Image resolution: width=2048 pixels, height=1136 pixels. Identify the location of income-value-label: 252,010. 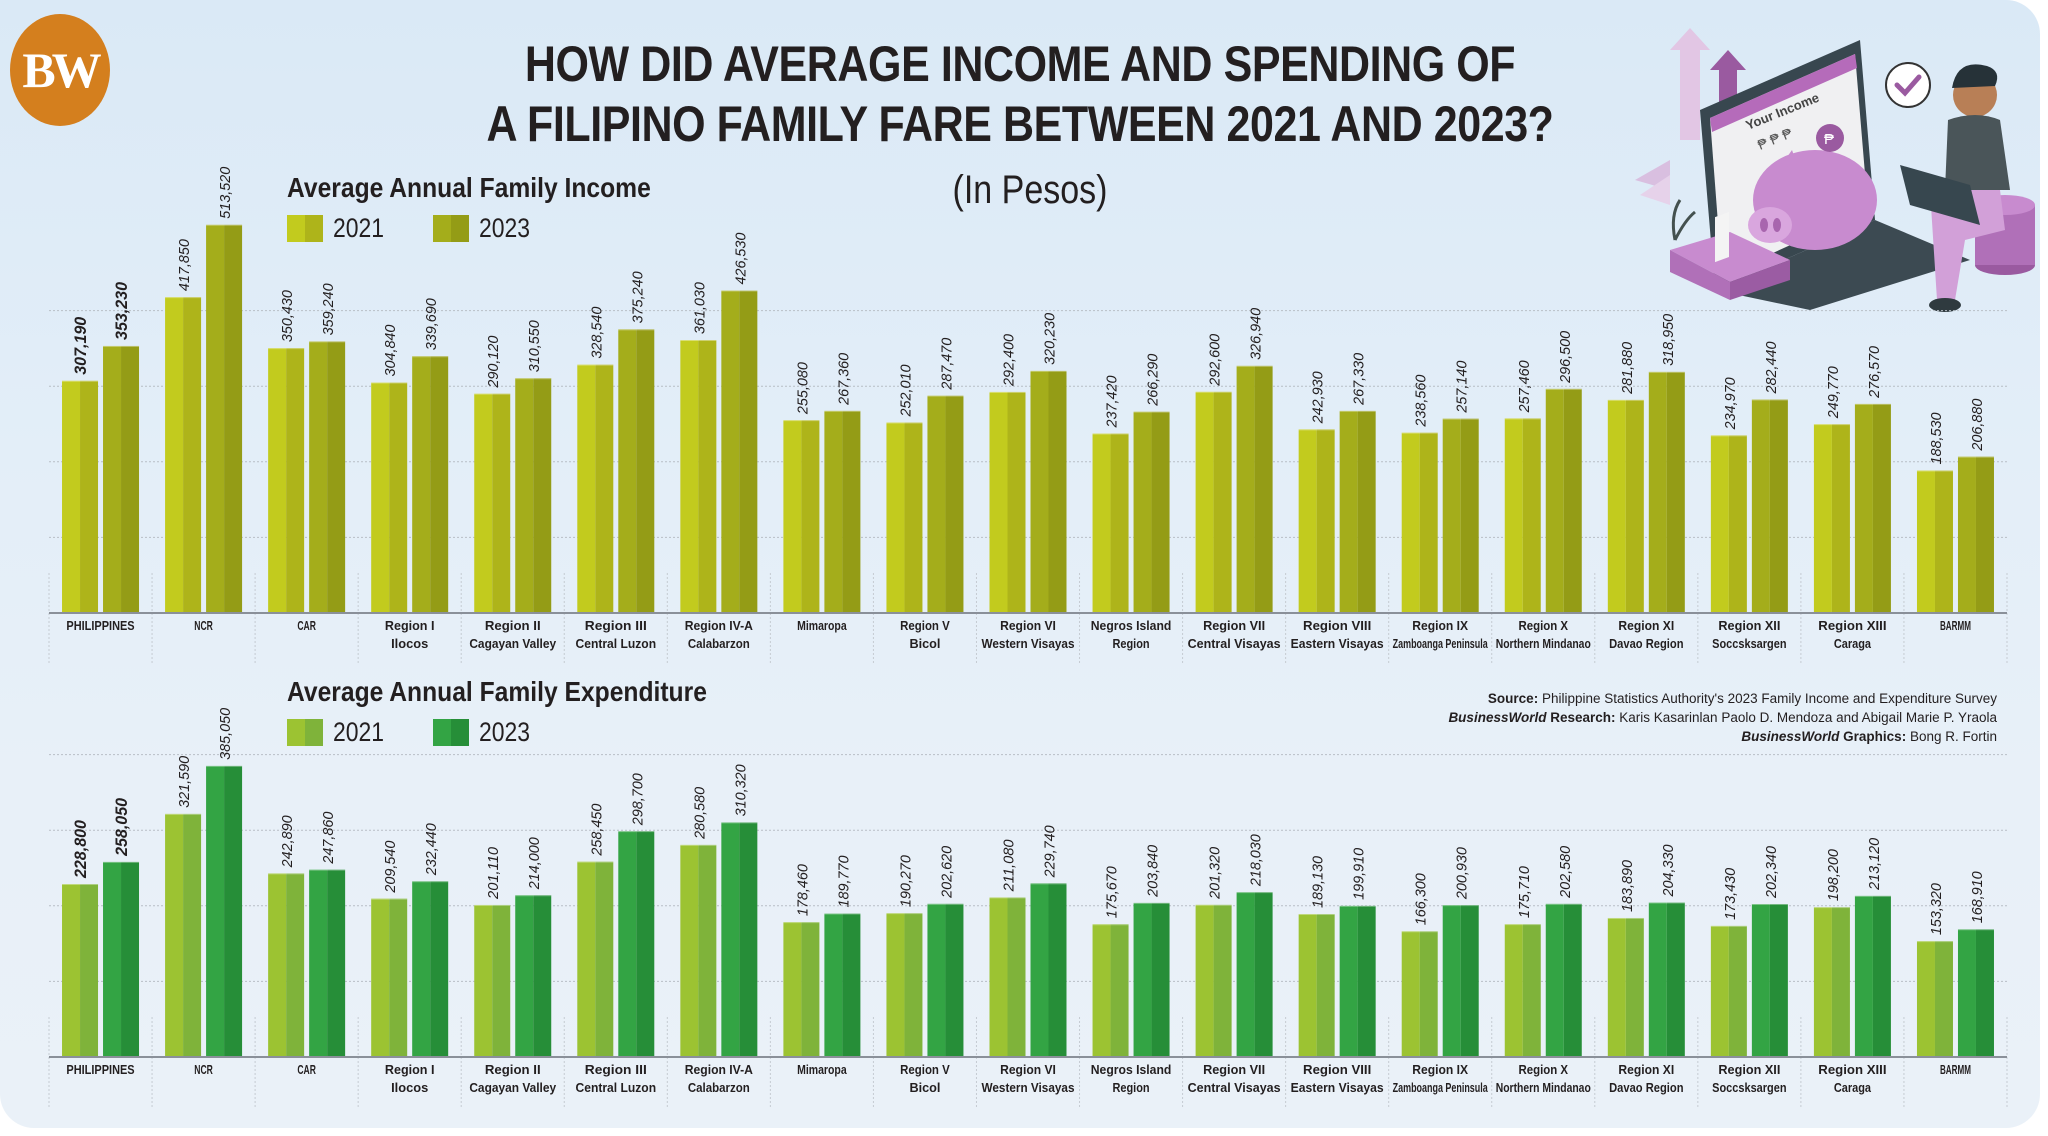
(905, 391).